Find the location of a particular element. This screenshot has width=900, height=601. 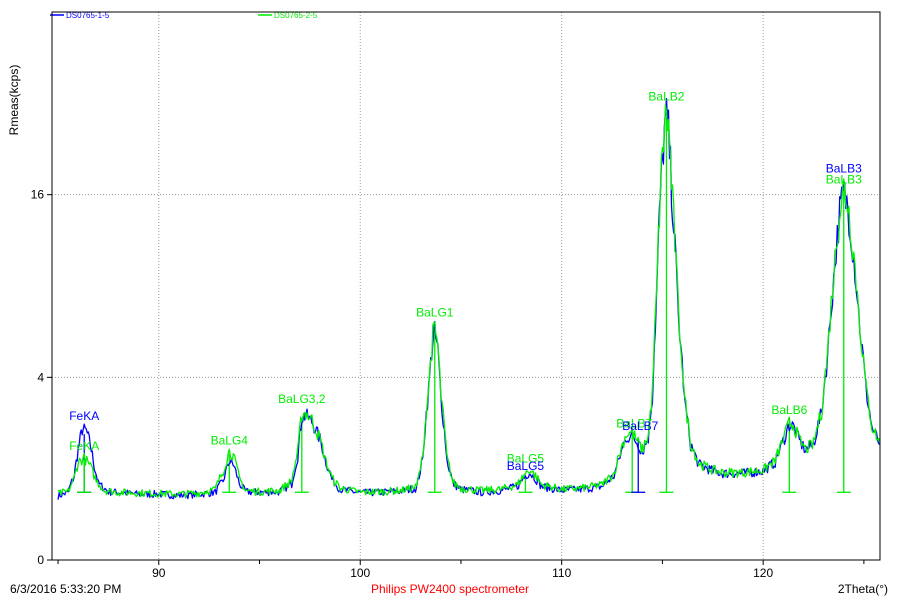

timestamp: 6/3/2016 5:33:20 PM is located at coordinates (66, 589).